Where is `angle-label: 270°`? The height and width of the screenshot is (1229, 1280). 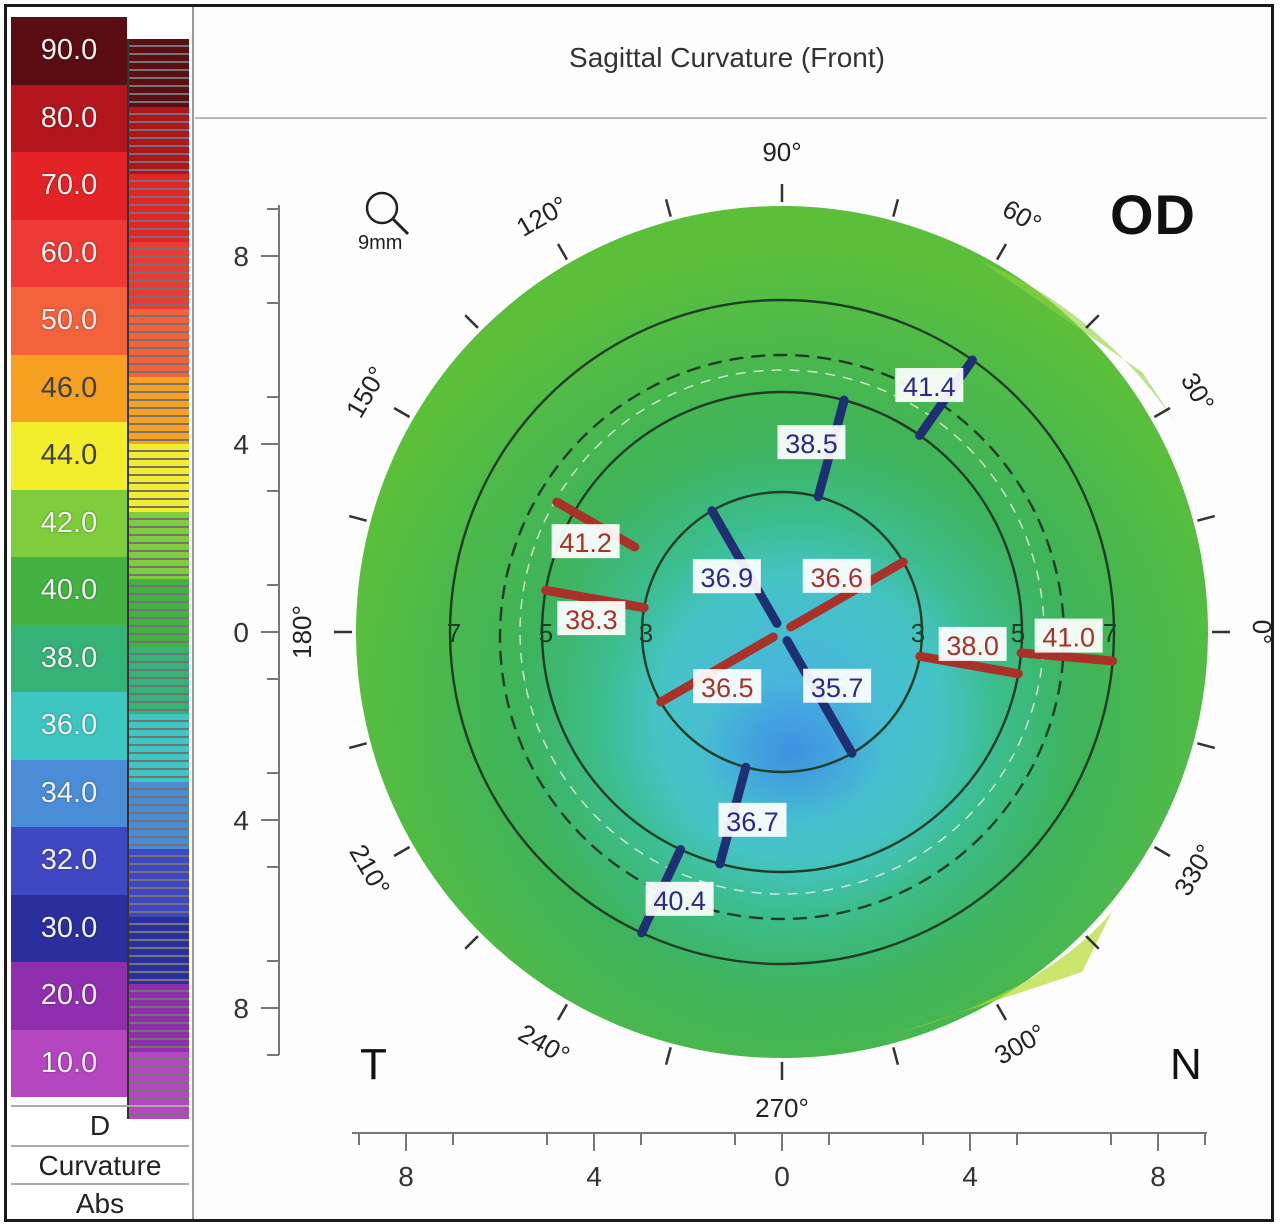 angle-label: 270° is located at coordinates (782, 1108).